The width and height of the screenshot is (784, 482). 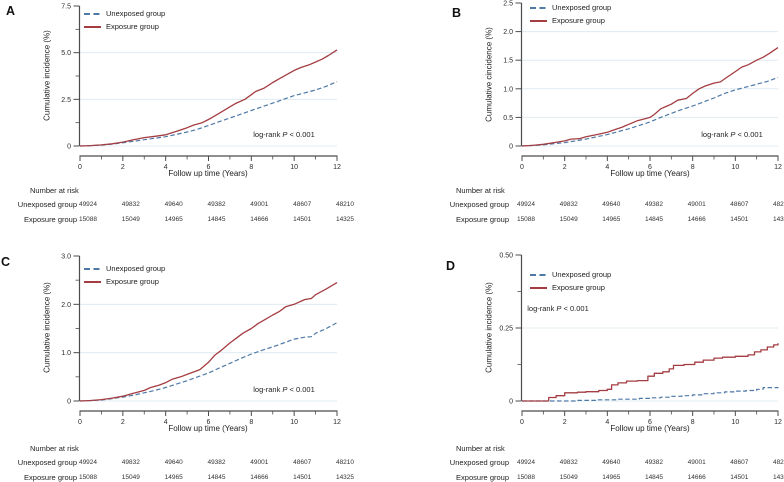 I want to click on unexposed-curve, so click(x=208, y=114).